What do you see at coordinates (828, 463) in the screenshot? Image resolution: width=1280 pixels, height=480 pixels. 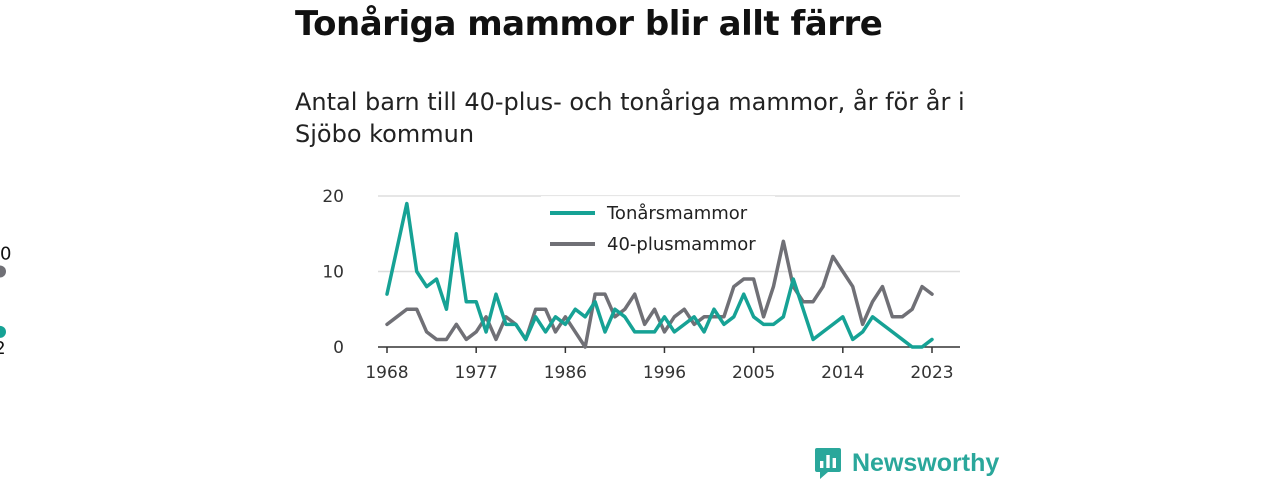 I see `bar-chart-logo-icon` at bounding box center [828, 463].